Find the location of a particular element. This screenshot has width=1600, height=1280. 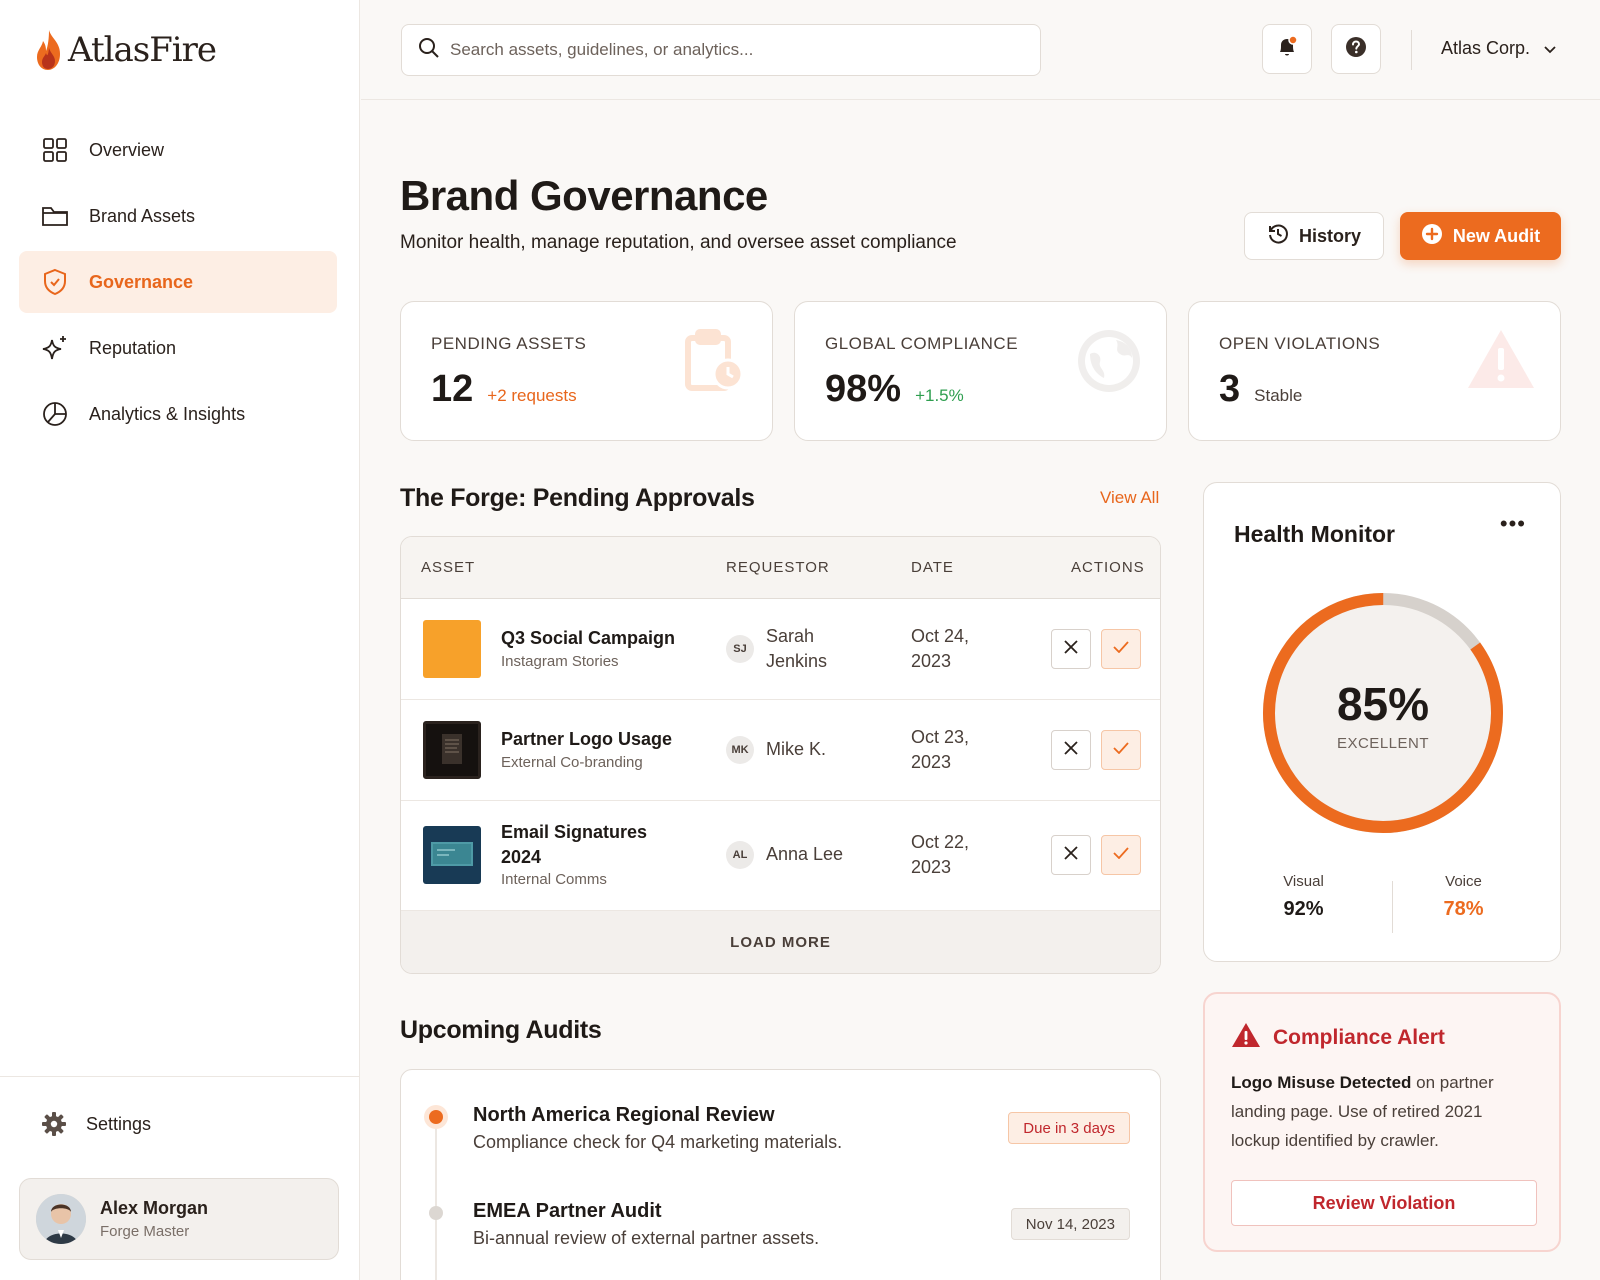

sidebar-item-brand-assets: Brand Assets is located at coordinates (178, 216).